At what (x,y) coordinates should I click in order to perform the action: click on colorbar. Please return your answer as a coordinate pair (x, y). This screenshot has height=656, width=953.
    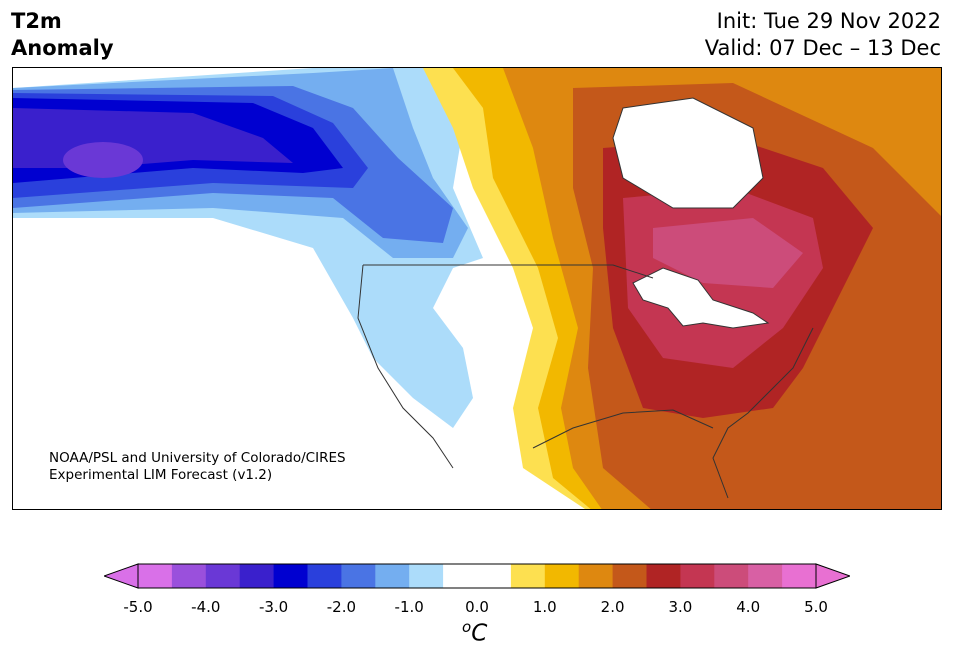
    Looking at the image, I should click on (477, 576).